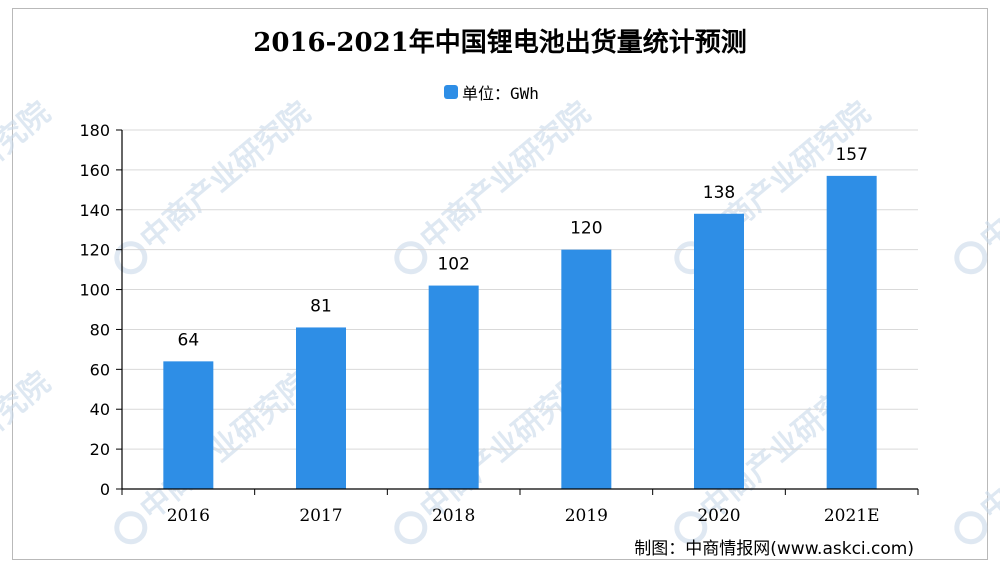 Image resolution: width=1000 pixels, height=570 pixels. I want to click on bar-2017, so click(321, 408).